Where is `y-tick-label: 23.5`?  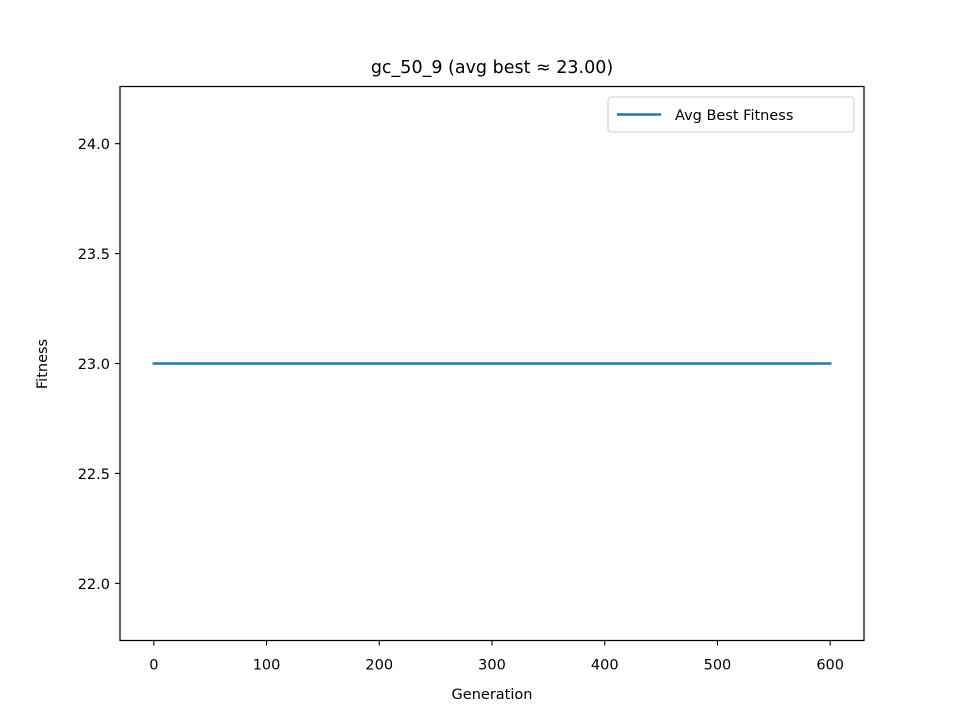
y-tick-label: 23.5 is located at coordinates (94, 255).